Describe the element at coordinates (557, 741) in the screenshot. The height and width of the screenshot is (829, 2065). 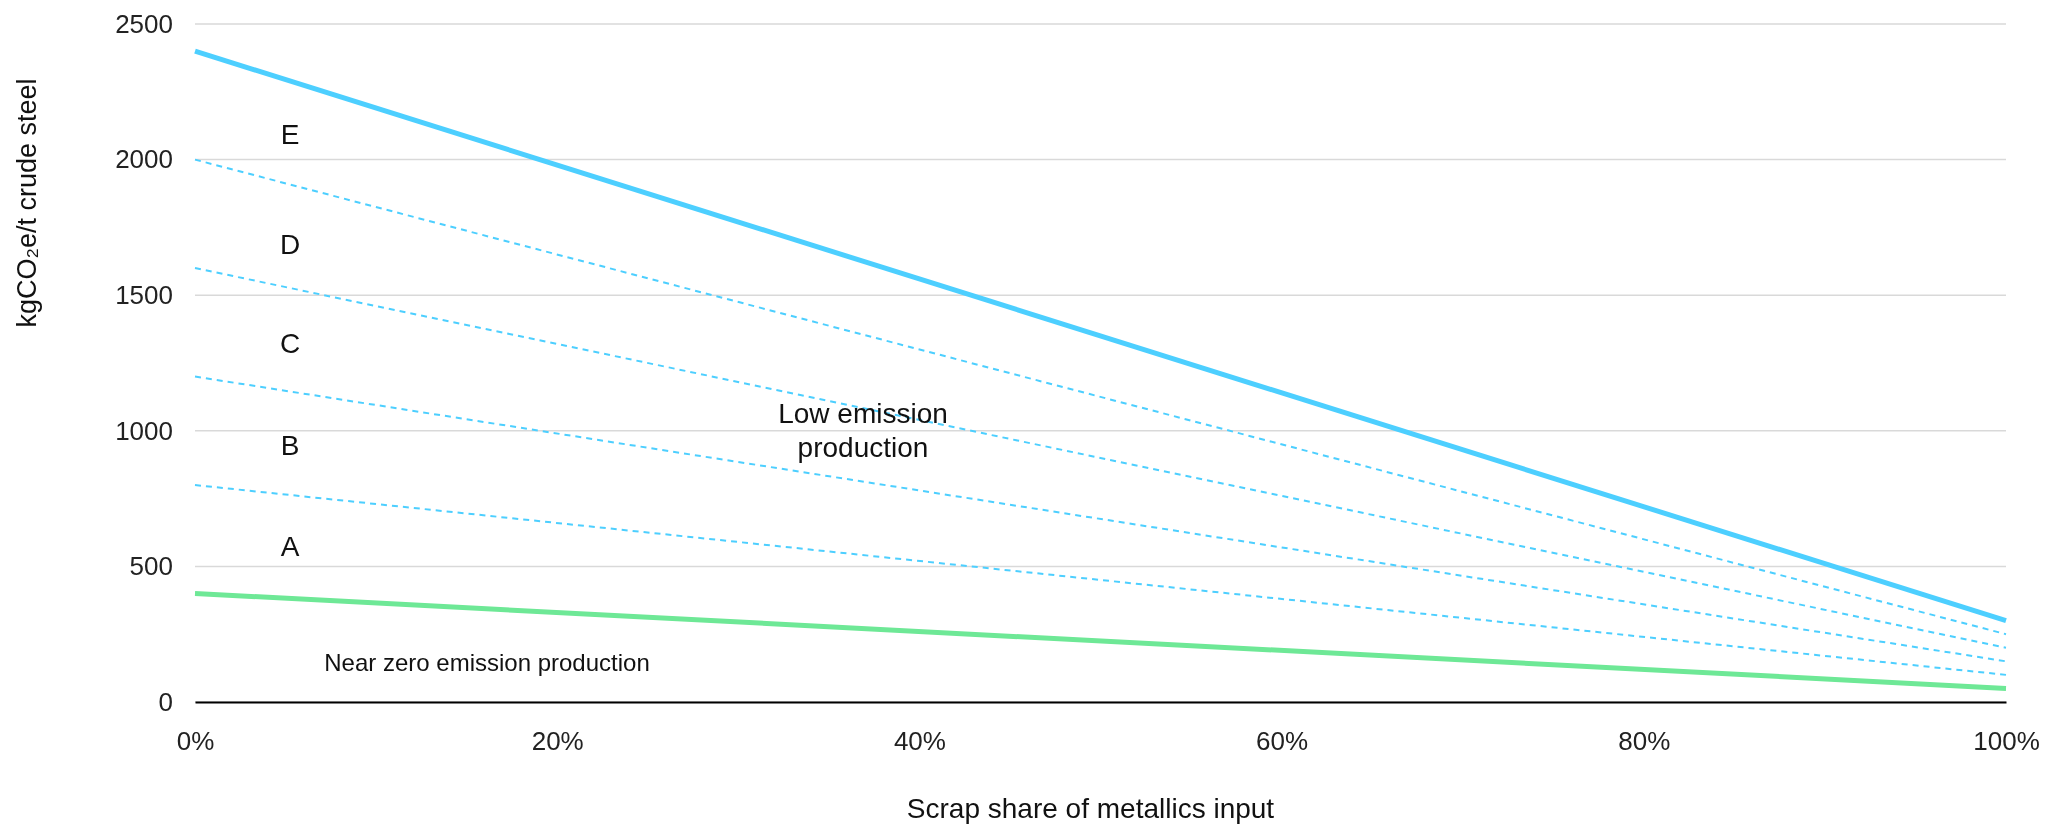
I see `x-tick-label: 20%` at that location.